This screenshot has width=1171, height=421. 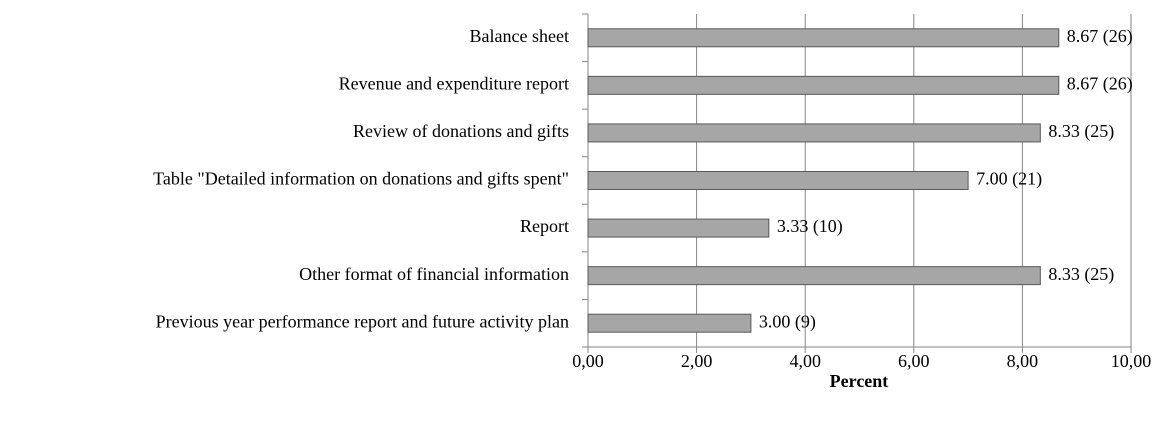 What do you see at coordinates (461, 131) in the screenshot?
I see `y-tick-label: Review of donations and gifts` at bounding box center [461, 131].